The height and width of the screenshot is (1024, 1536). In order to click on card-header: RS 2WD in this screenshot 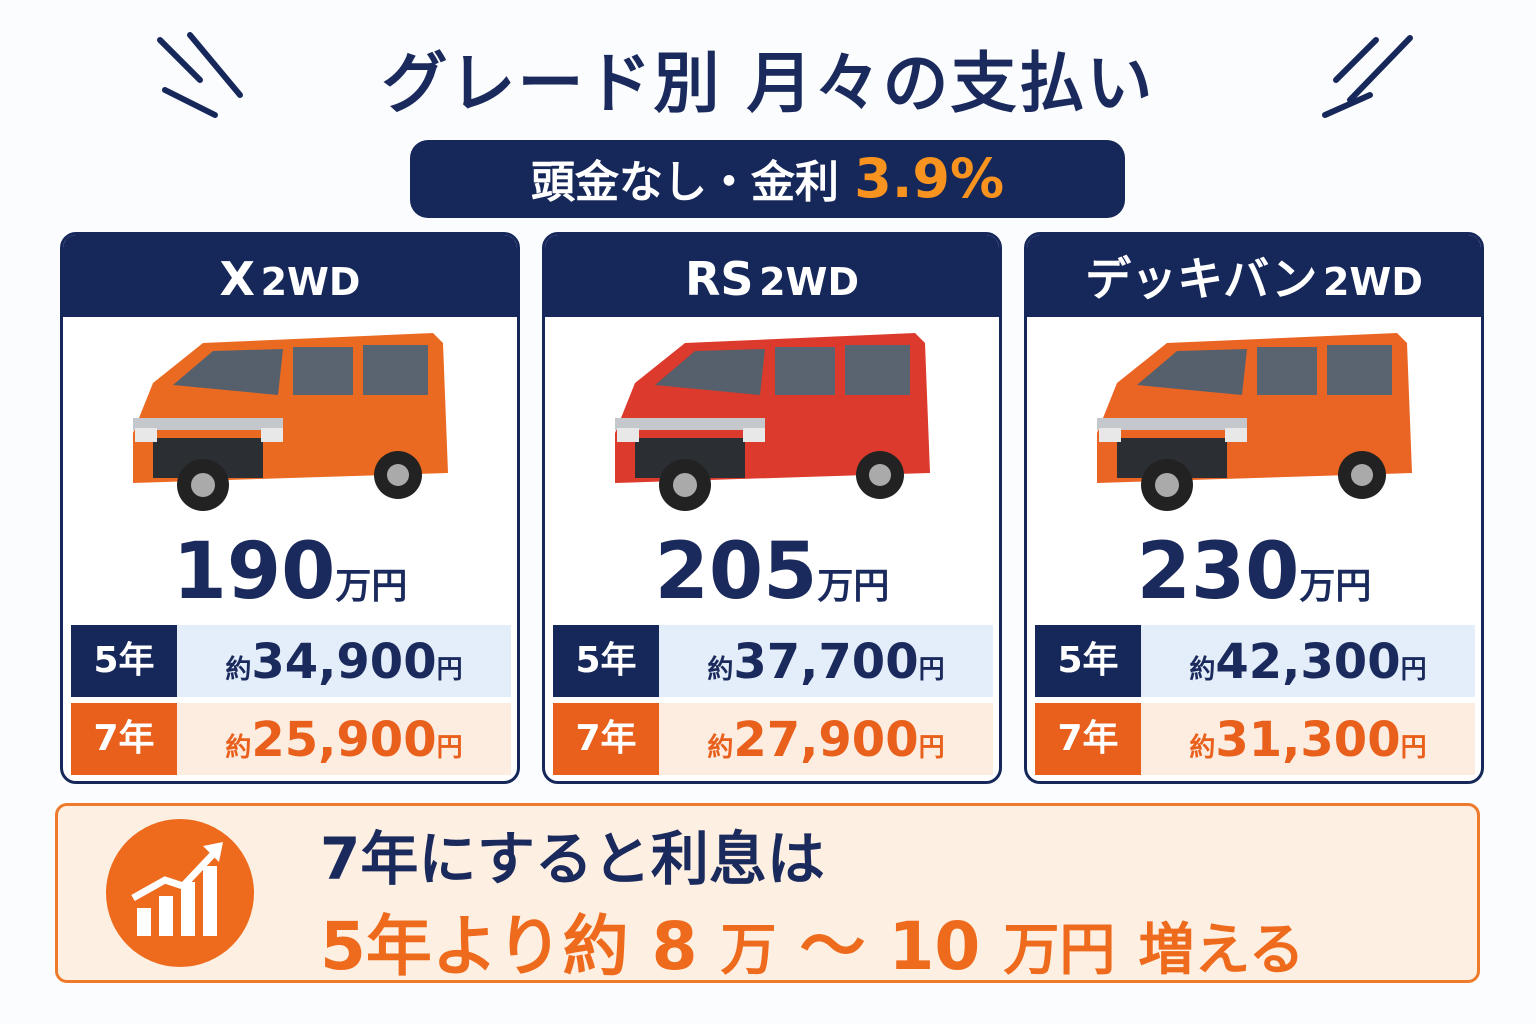, I will do `click(772, 276)`.